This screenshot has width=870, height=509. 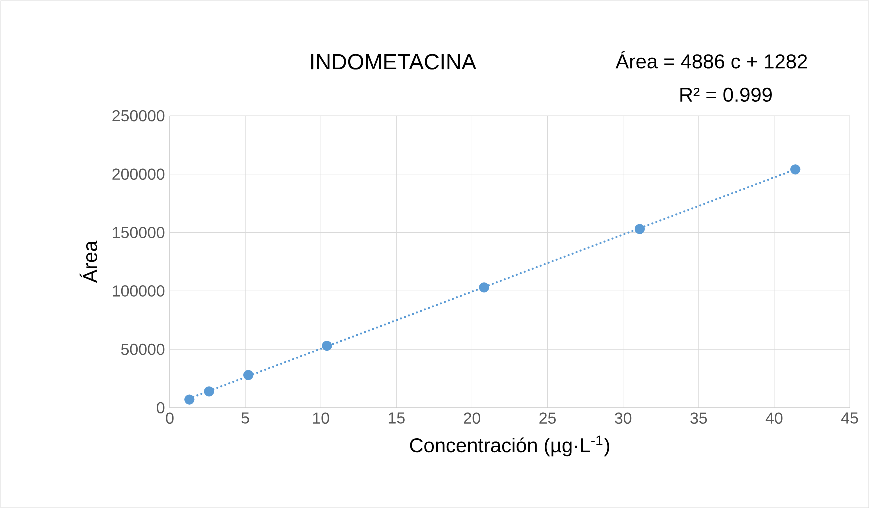 What do you see at coordinates (143, 350) in the screenshot?
I see `y-tick-label: 50000` at bounding box center [143, 350].